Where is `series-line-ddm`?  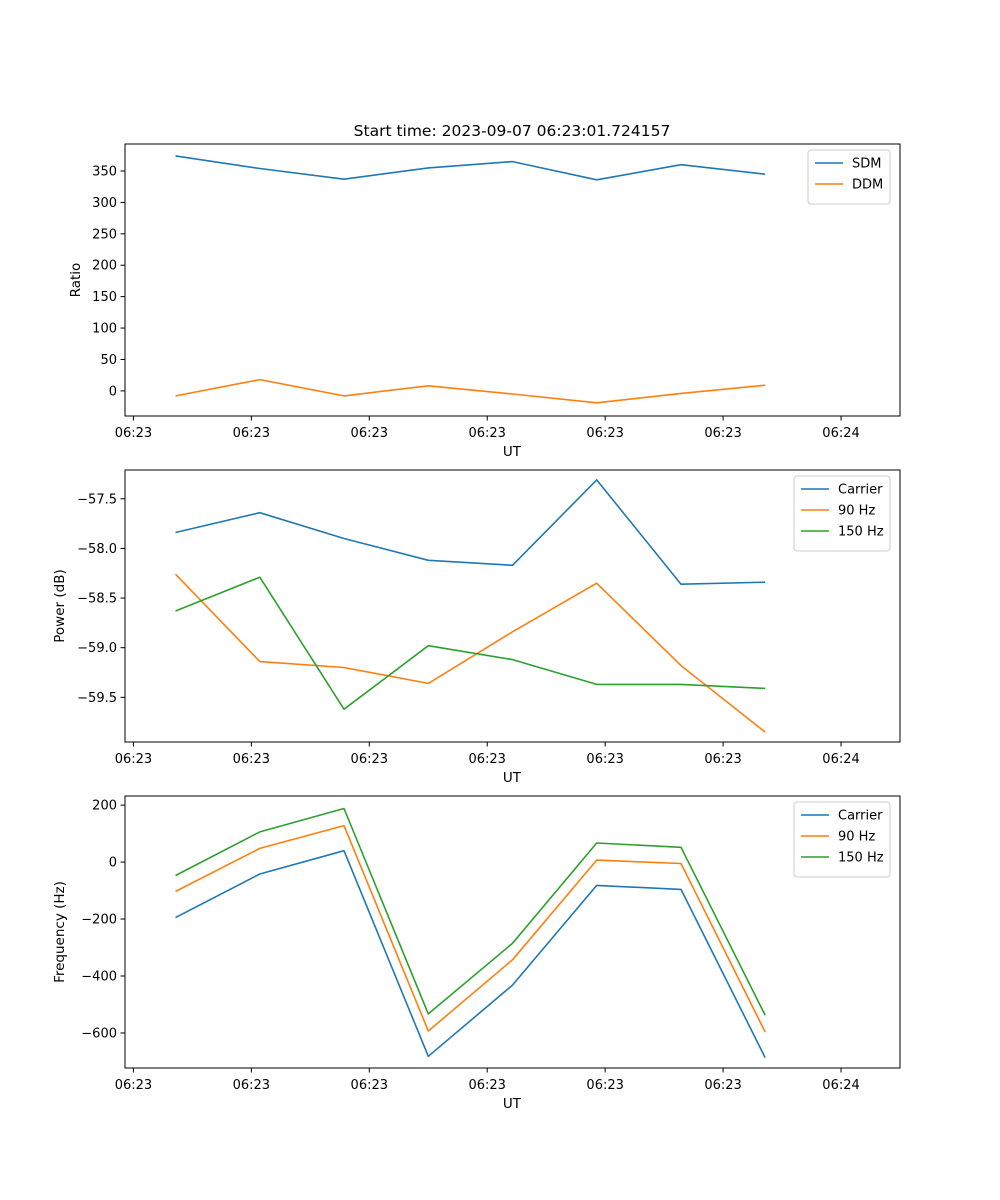
series-line-ddm is located at coordinates (470, 391).